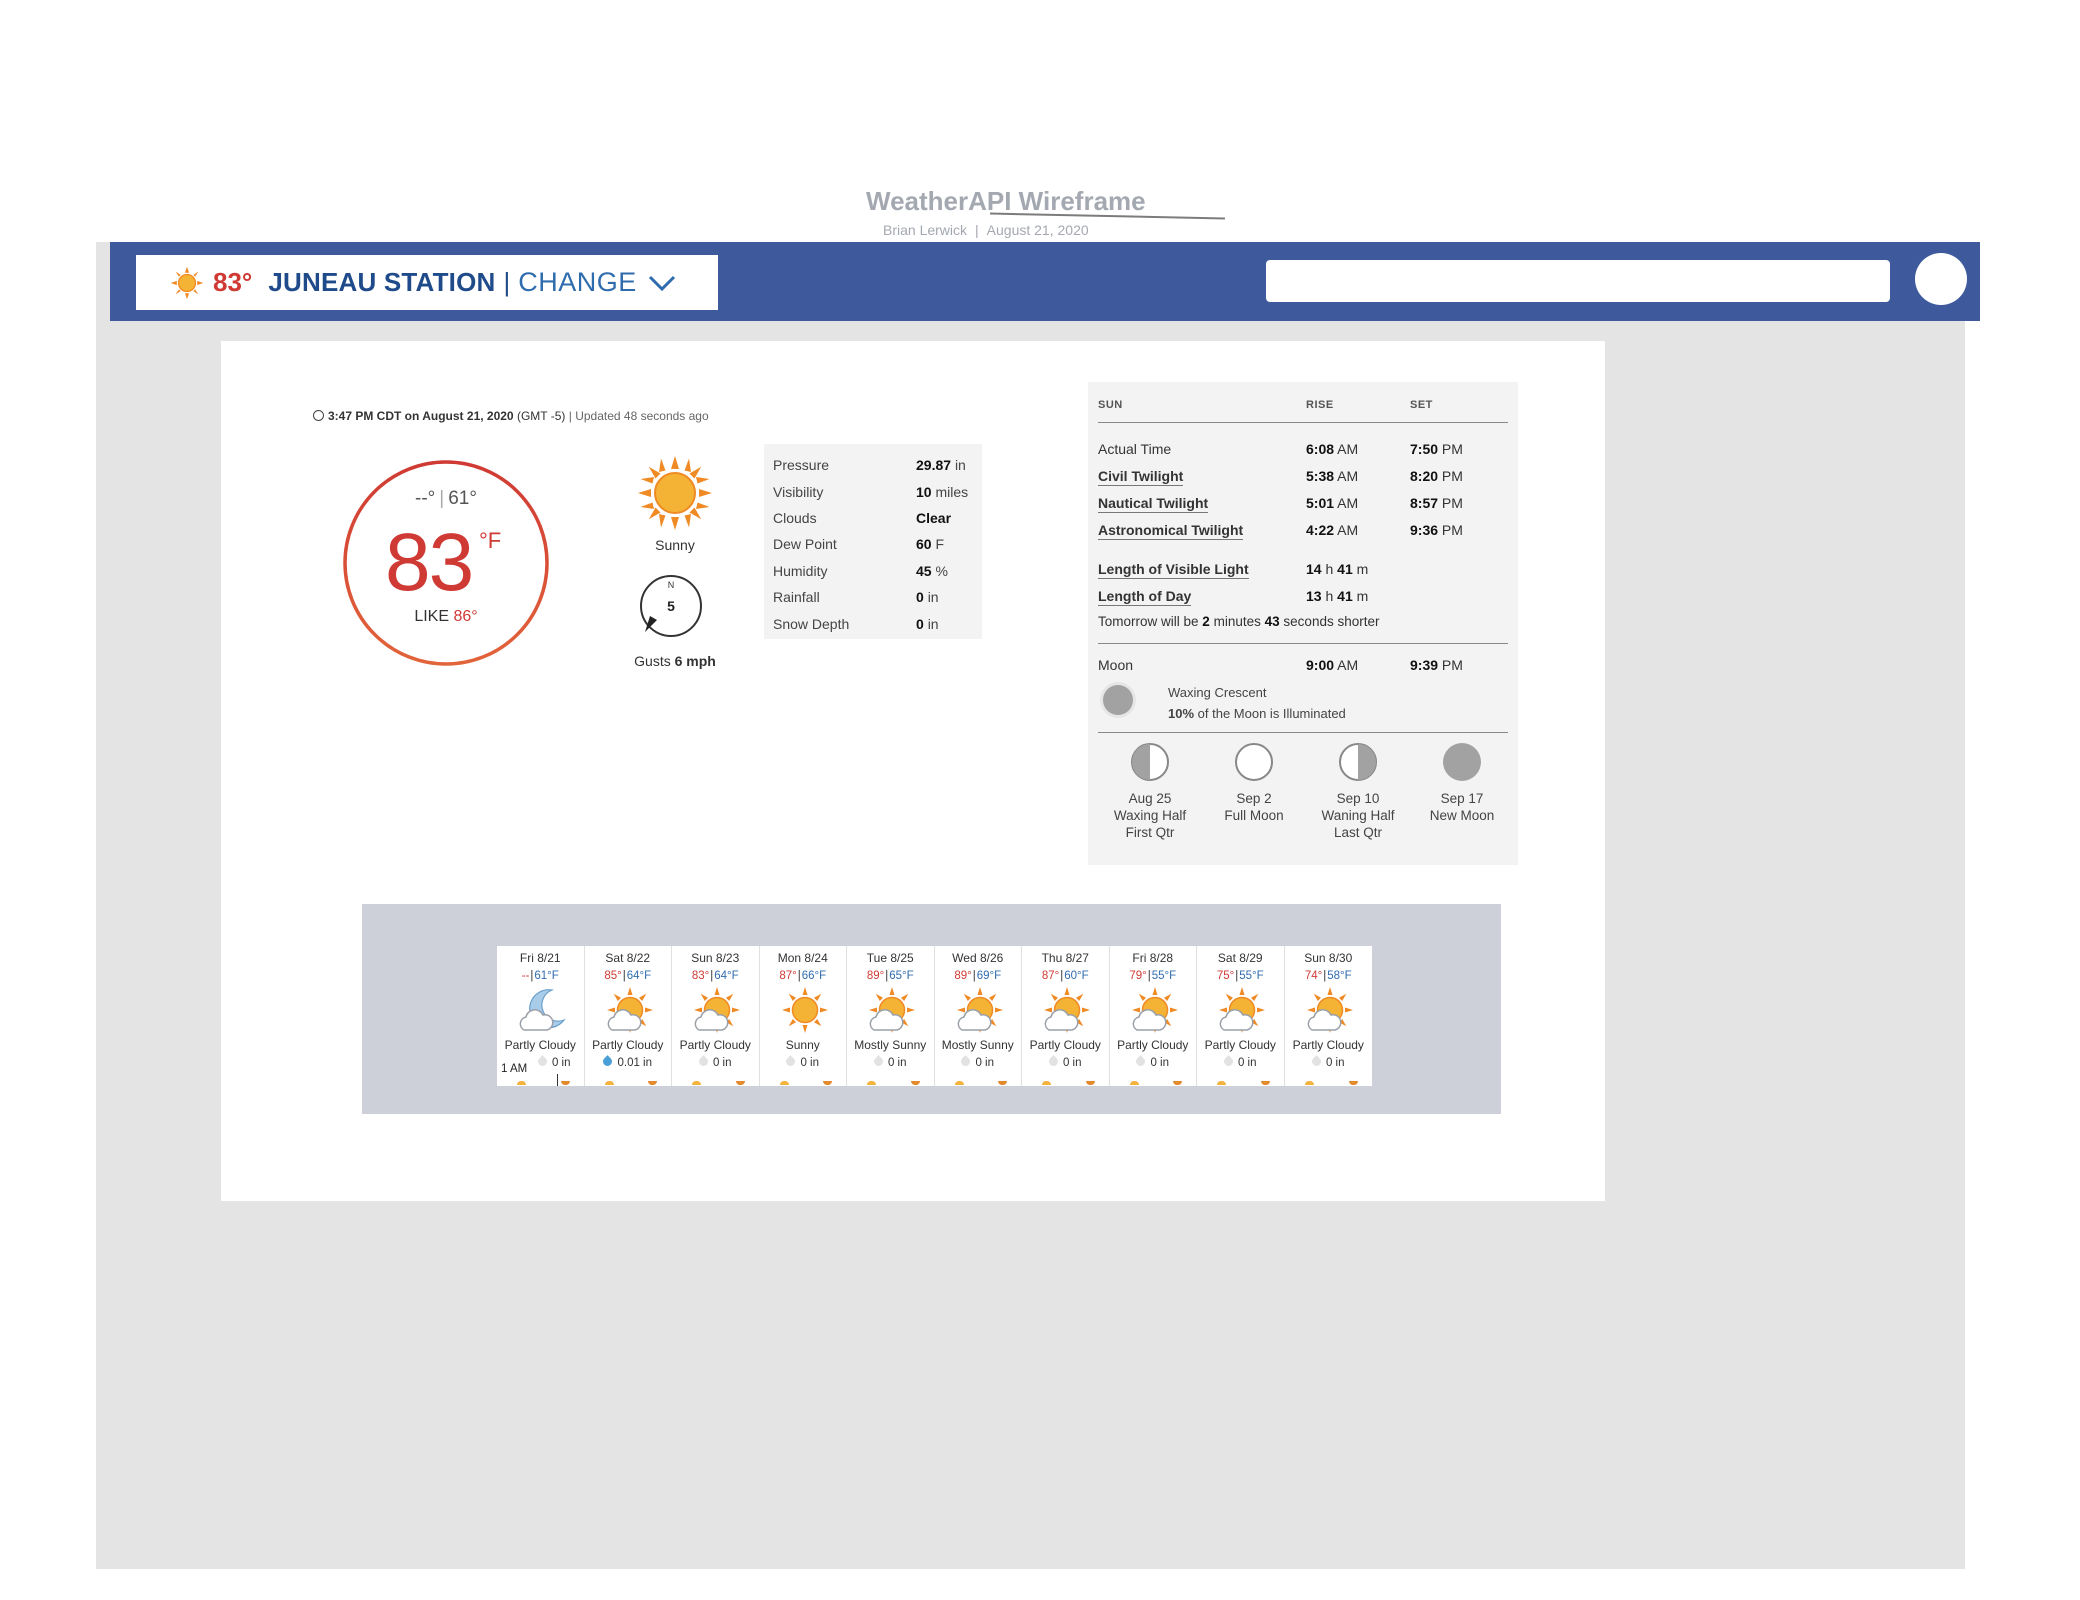 Image resolution: width=2080 pixels, height=1600 pixels. Describe the element at coordinates (465, 616) in the screenshot. I see `feels-like-value: 86°` at that location.